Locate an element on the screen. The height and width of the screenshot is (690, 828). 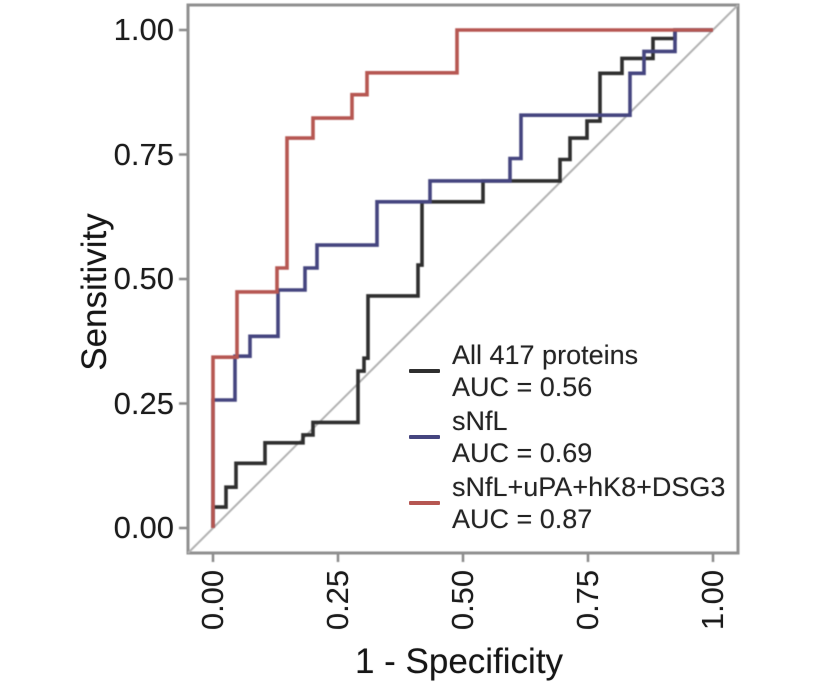
legend-entry-2: sNfL AUC = 0.69 is located at coordinates (567, 437).